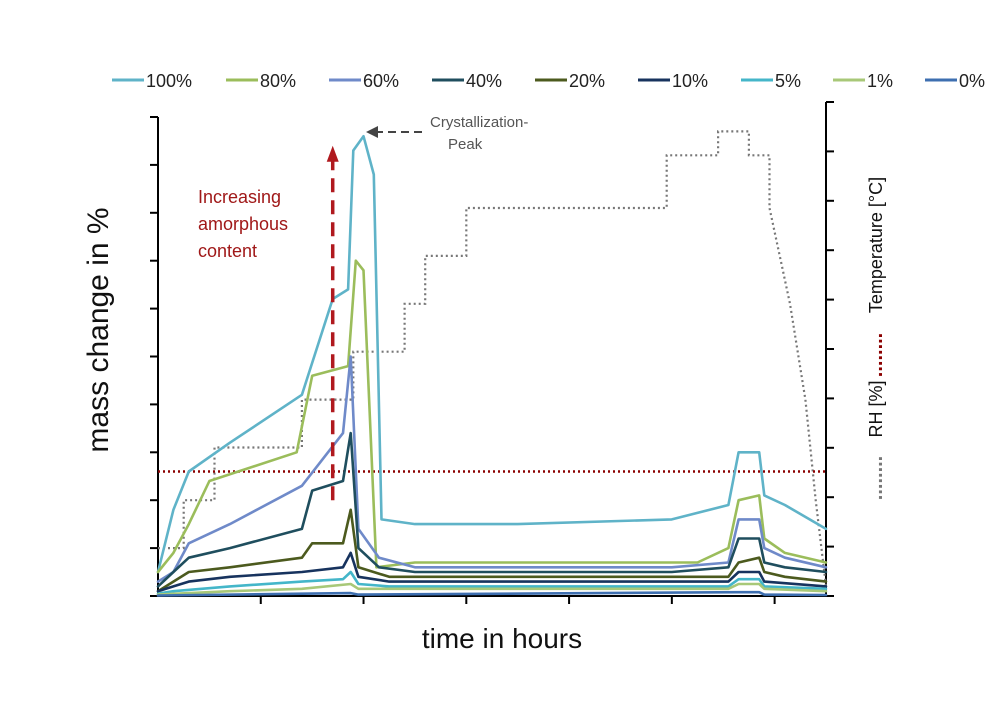 This screenshot has width=991, height=724. What do you see at coordinates (502, 638) in the screenshot?
I see `x-axis-label: time in hours` at bounding box center [502, 638].